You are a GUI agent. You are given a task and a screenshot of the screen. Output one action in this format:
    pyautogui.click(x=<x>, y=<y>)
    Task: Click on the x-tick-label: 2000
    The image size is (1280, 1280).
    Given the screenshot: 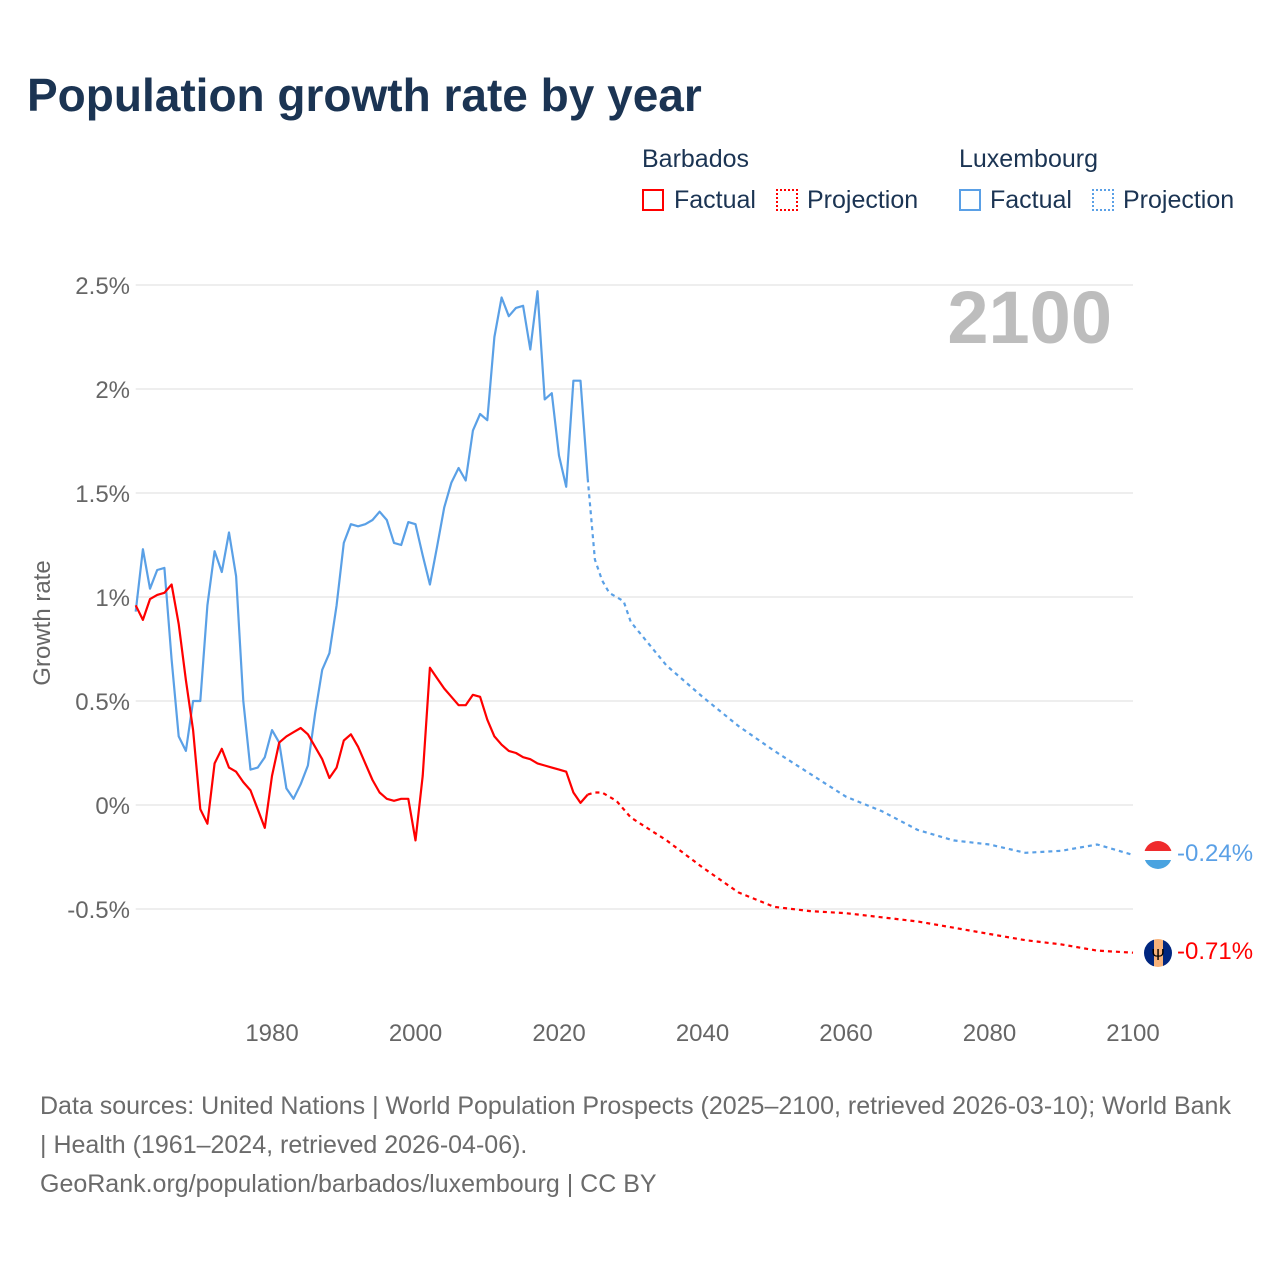 What is the action you would take?
    pyautogui.click(x=415, y=1033)
    